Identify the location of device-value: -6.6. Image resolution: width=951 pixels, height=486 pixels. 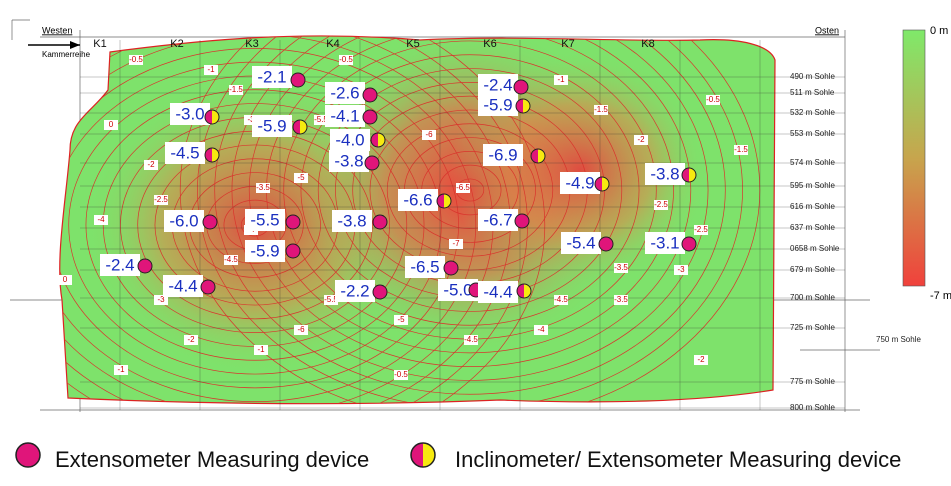
(417, 199).